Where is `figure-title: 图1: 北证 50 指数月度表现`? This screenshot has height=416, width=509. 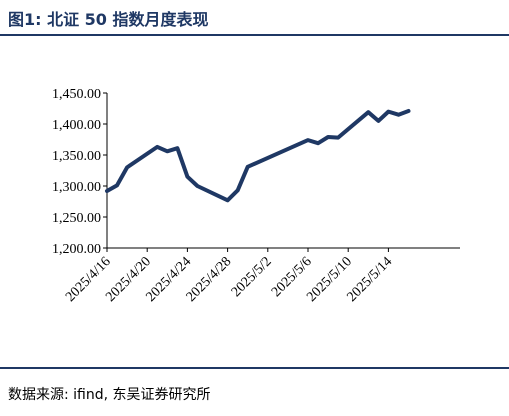
figure-title: 图1: 北证 50 指数月度表现 is located at coordinates (108, 19).